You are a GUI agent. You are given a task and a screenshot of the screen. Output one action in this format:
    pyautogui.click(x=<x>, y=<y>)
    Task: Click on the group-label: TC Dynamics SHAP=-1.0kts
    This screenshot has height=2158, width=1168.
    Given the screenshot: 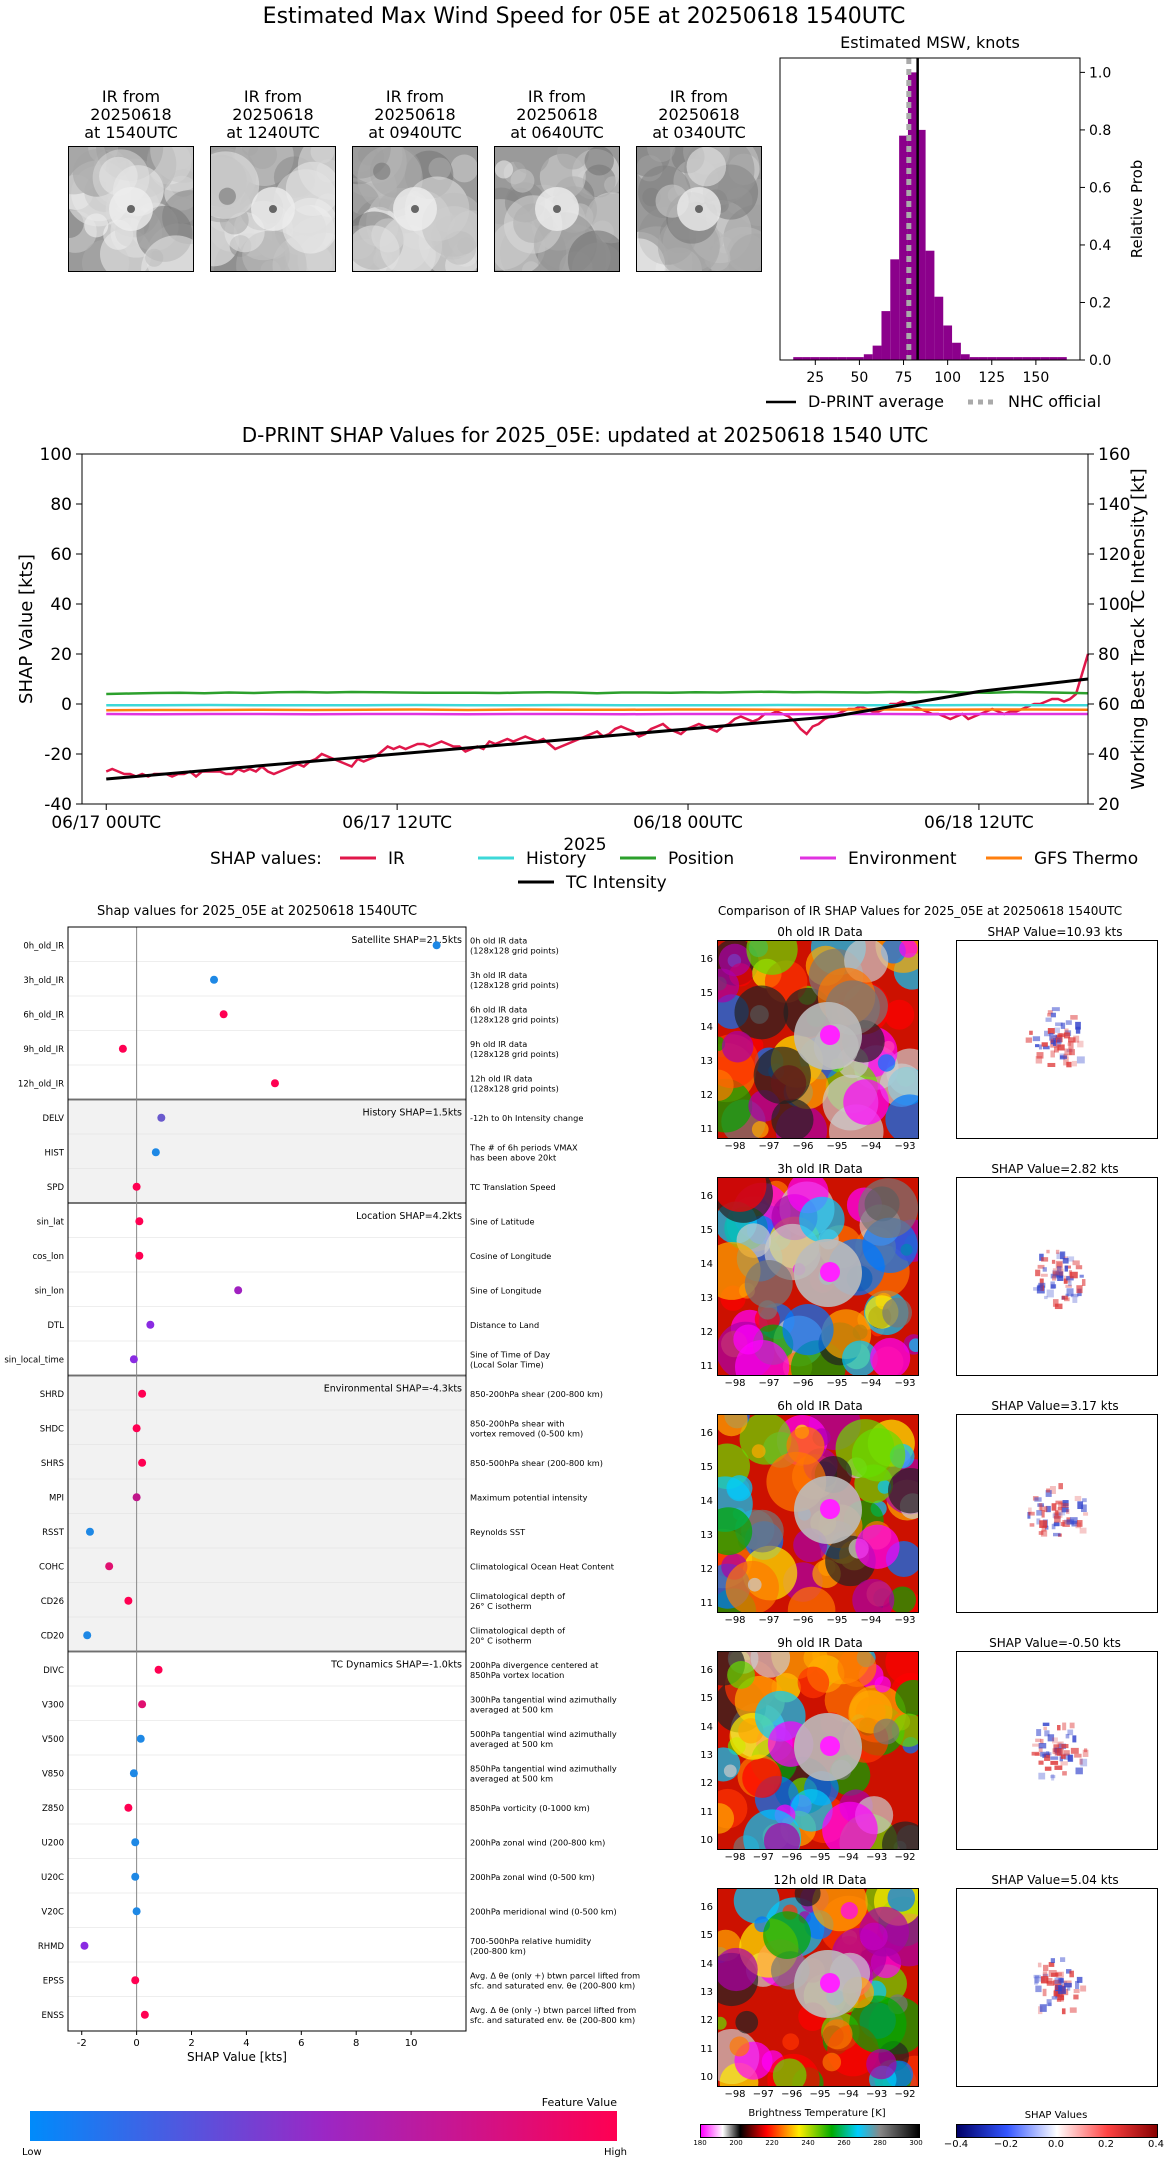 What is the action you would take?
    pyautogui.click(x=396, y=1665)
    